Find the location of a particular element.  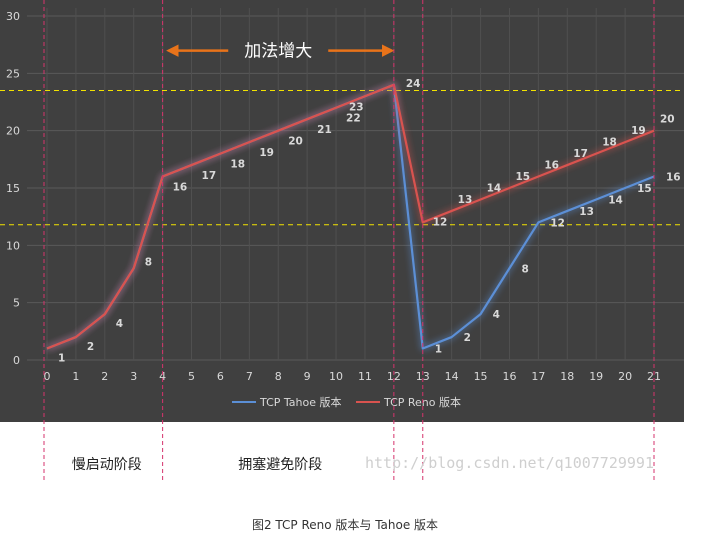

x-tick-label: 18 is located at coordinates (567, 376).